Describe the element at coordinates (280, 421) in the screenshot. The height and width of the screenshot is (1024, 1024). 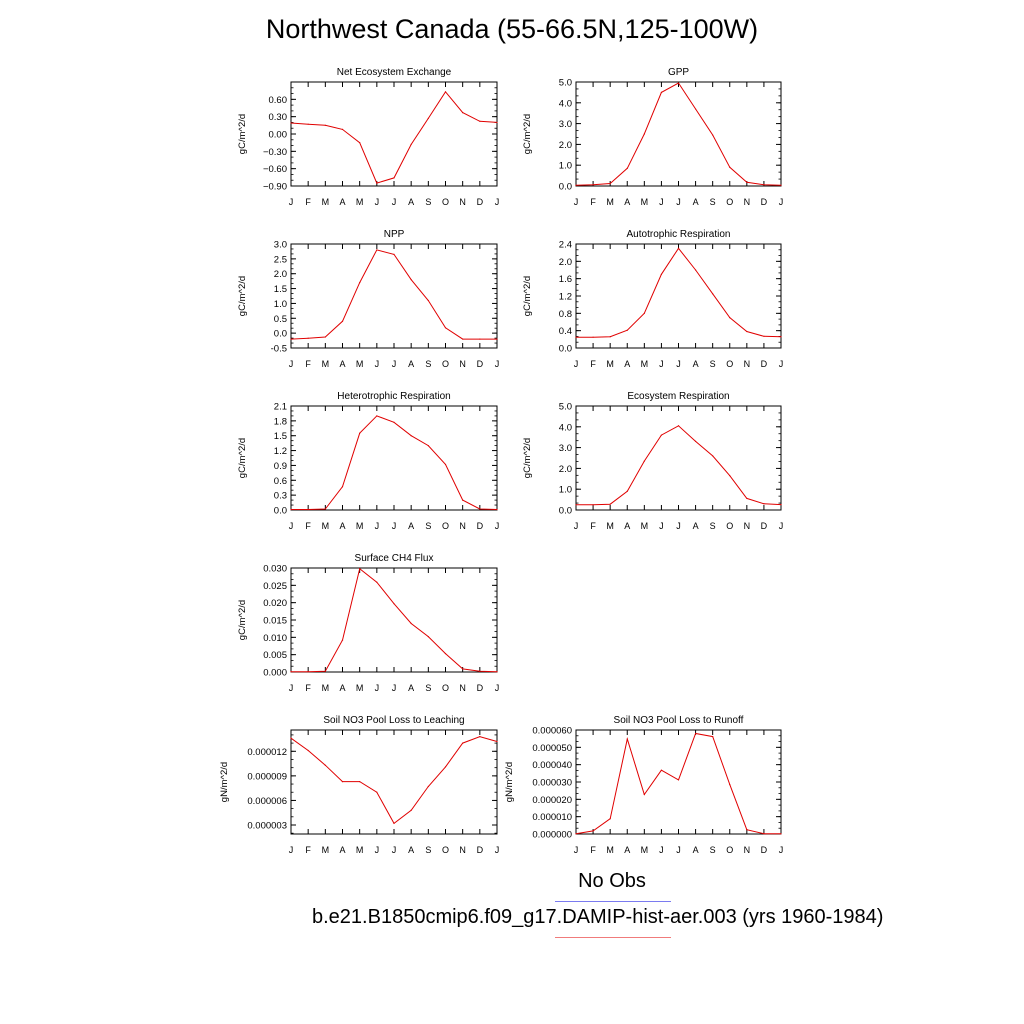
I see `y-tick-label: 1.8` at that location.